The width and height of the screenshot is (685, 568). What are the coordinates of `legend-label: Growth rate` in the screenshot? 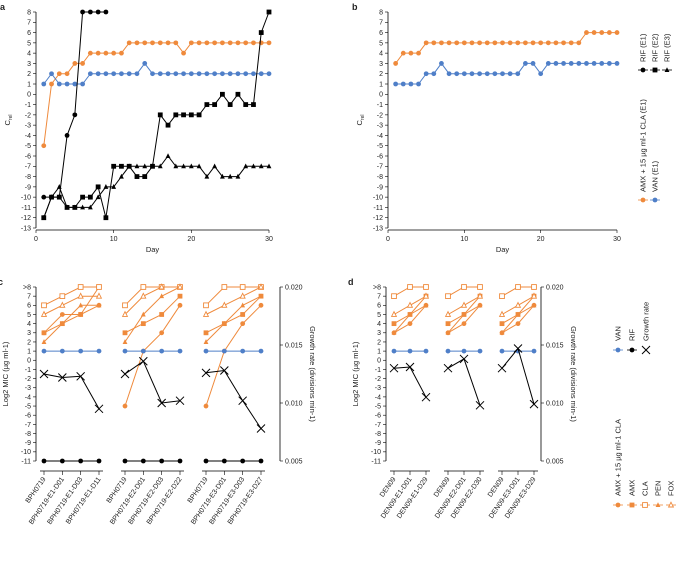 It's located at (646, 321).